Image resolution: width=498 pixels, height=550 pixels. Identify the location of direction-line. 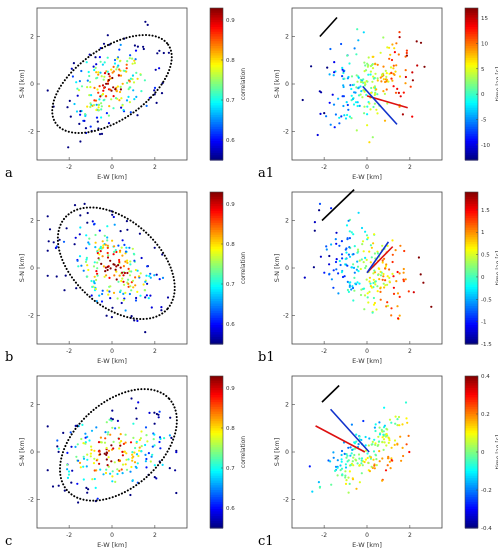
(340, 439).